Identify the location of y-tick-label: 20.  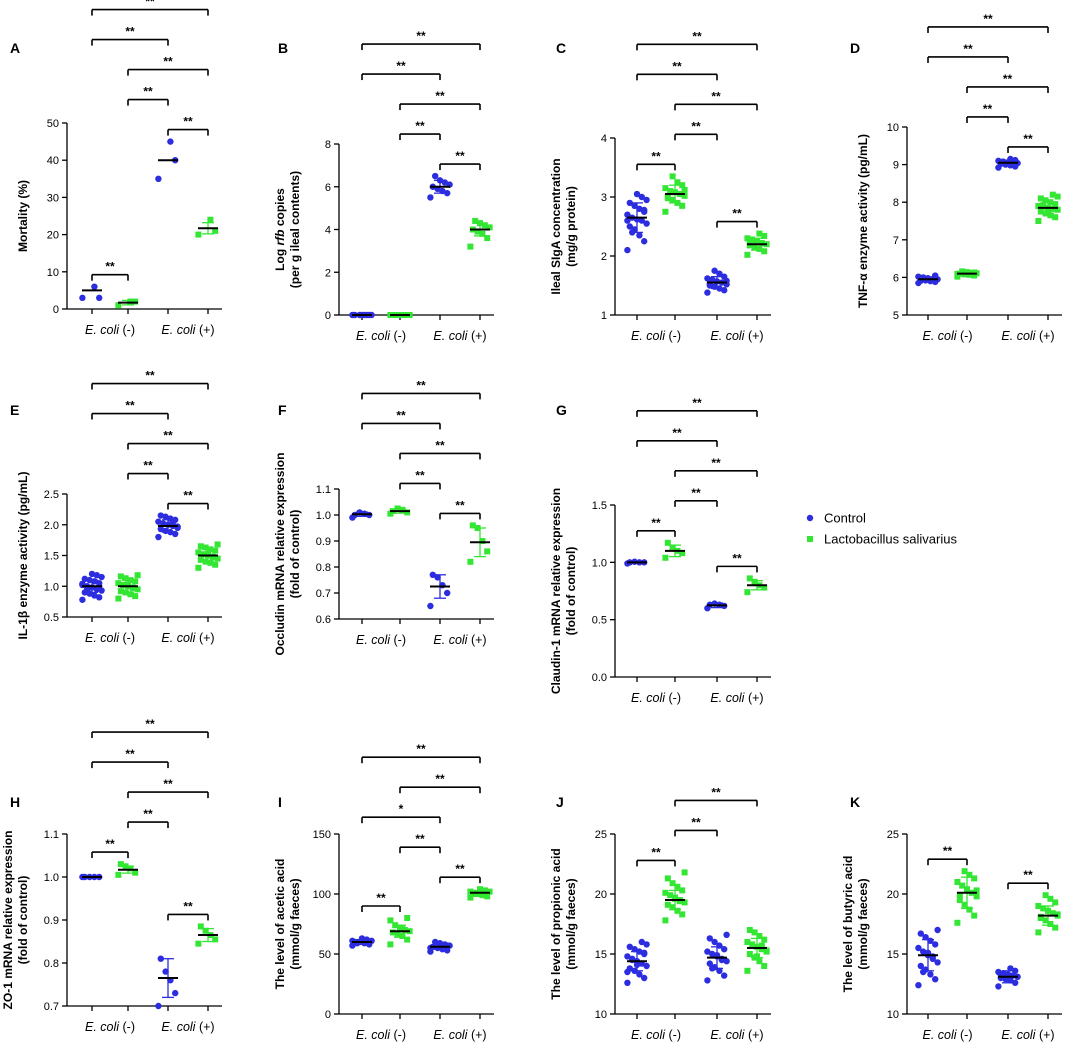
(53, 236).